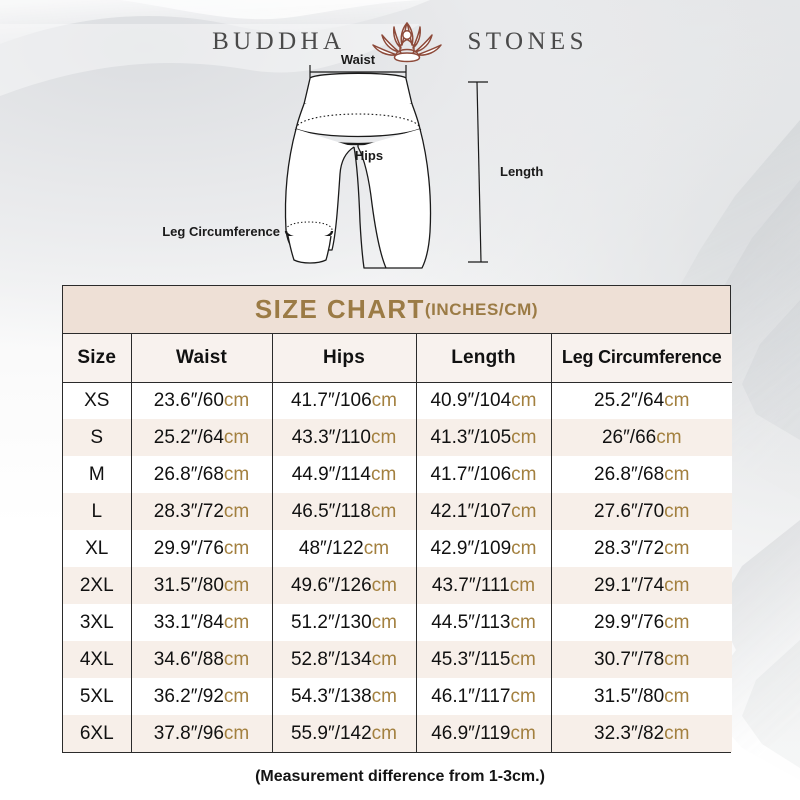 This screenshot has width=800, height=800. Describe the element at coordinates (484, 622) in the screenshot. I see `cell-length: 44.5″/113cm` at that location.